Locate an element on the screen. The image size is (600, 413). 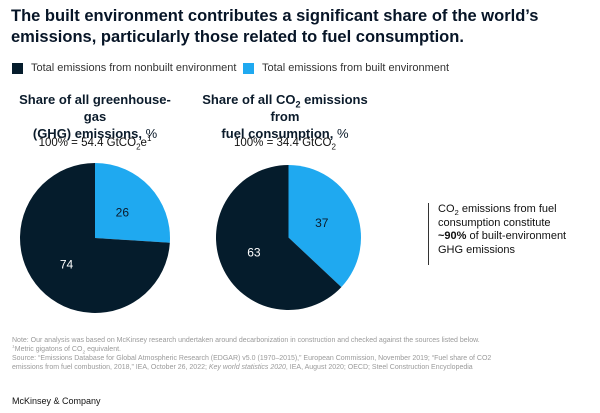
chart2-title-line2: fuel consumption, is located at coordinates (277, 133).